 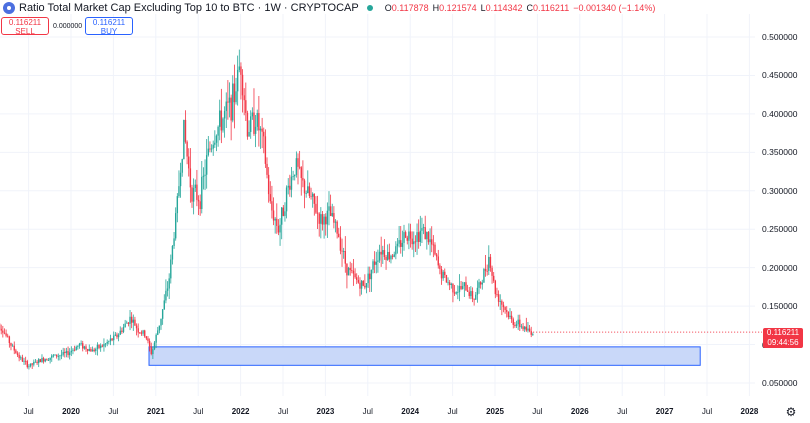 I want to click on support-zone, so click(x=424, y=356).